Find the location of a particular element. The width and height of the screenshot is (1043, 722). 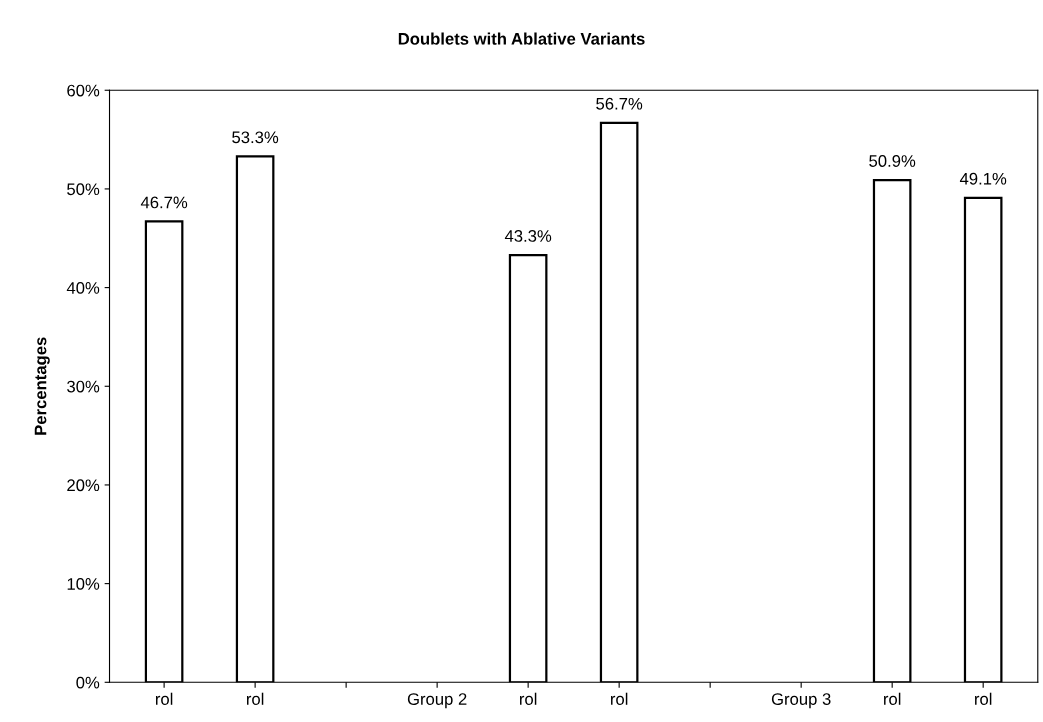

y-tick-label: 40% is located at coordinates (83, 288).